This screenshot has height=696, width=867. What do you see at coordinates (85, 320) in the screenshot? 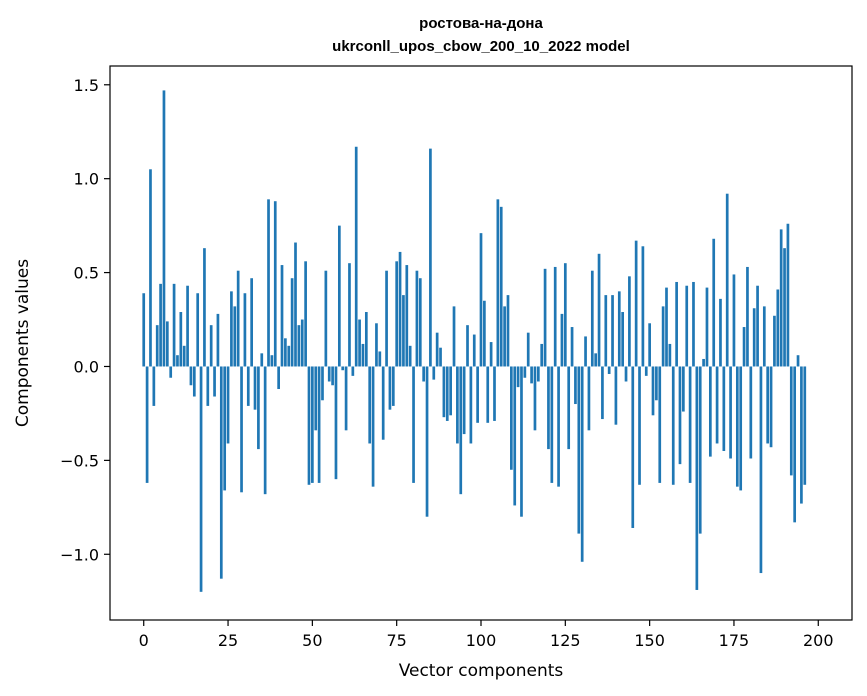
I see `y-axis-ticks: −1.0 −0.5 0.0 0.5 1.0 1.5` at bounding box center [85, 320].